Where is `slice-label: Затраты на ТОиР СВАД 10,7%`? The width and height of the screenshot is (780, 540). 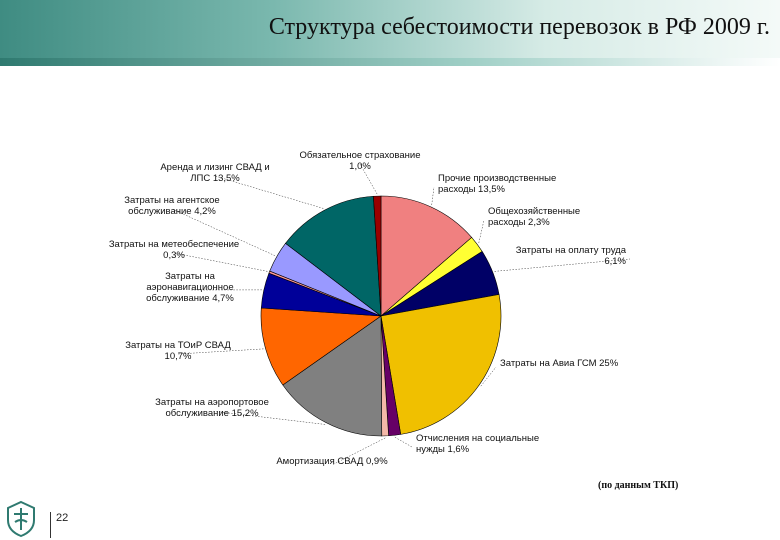 slice-label: Затраты на ТОиР СВАД 10,7% is located at coordinates (178, 351).